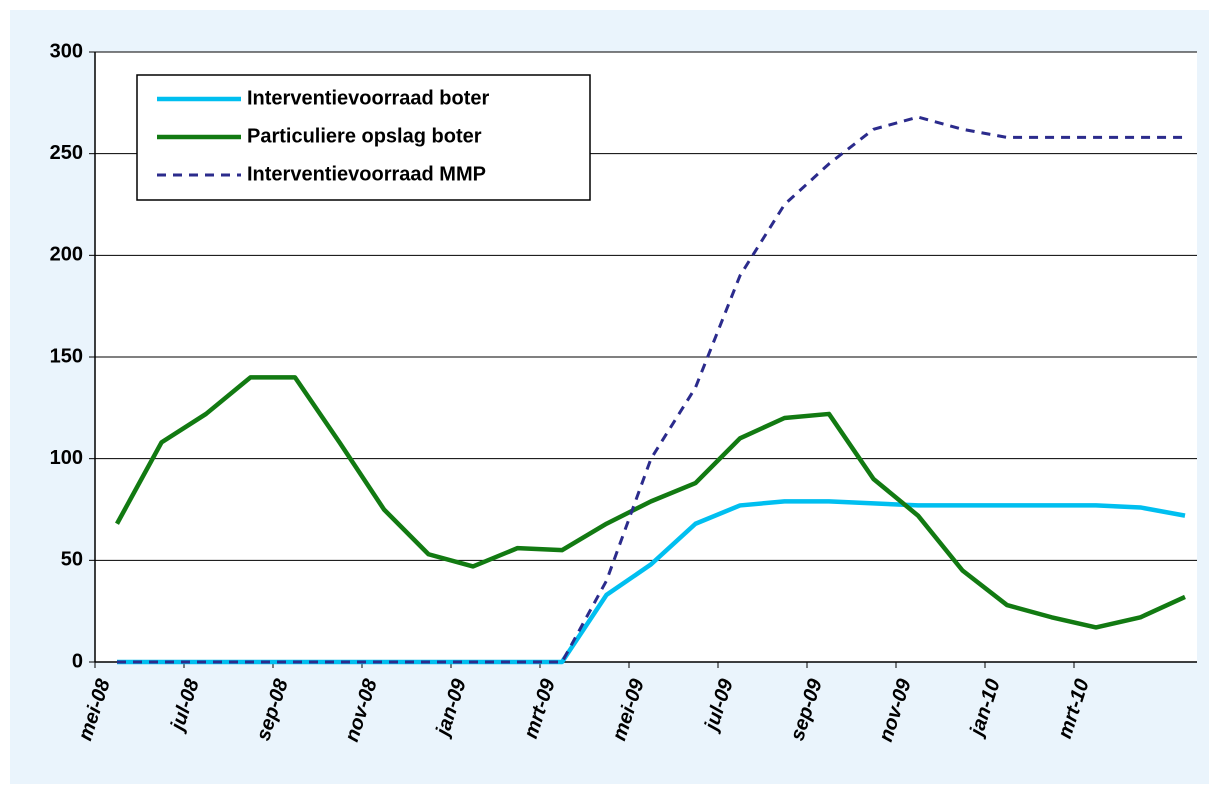 The height and width of the screenshot is (799, 1219). Describe the element at coordinates (368, 98) in the screenshot. I see `legend-label: Interventievoorraad boter` at that location.